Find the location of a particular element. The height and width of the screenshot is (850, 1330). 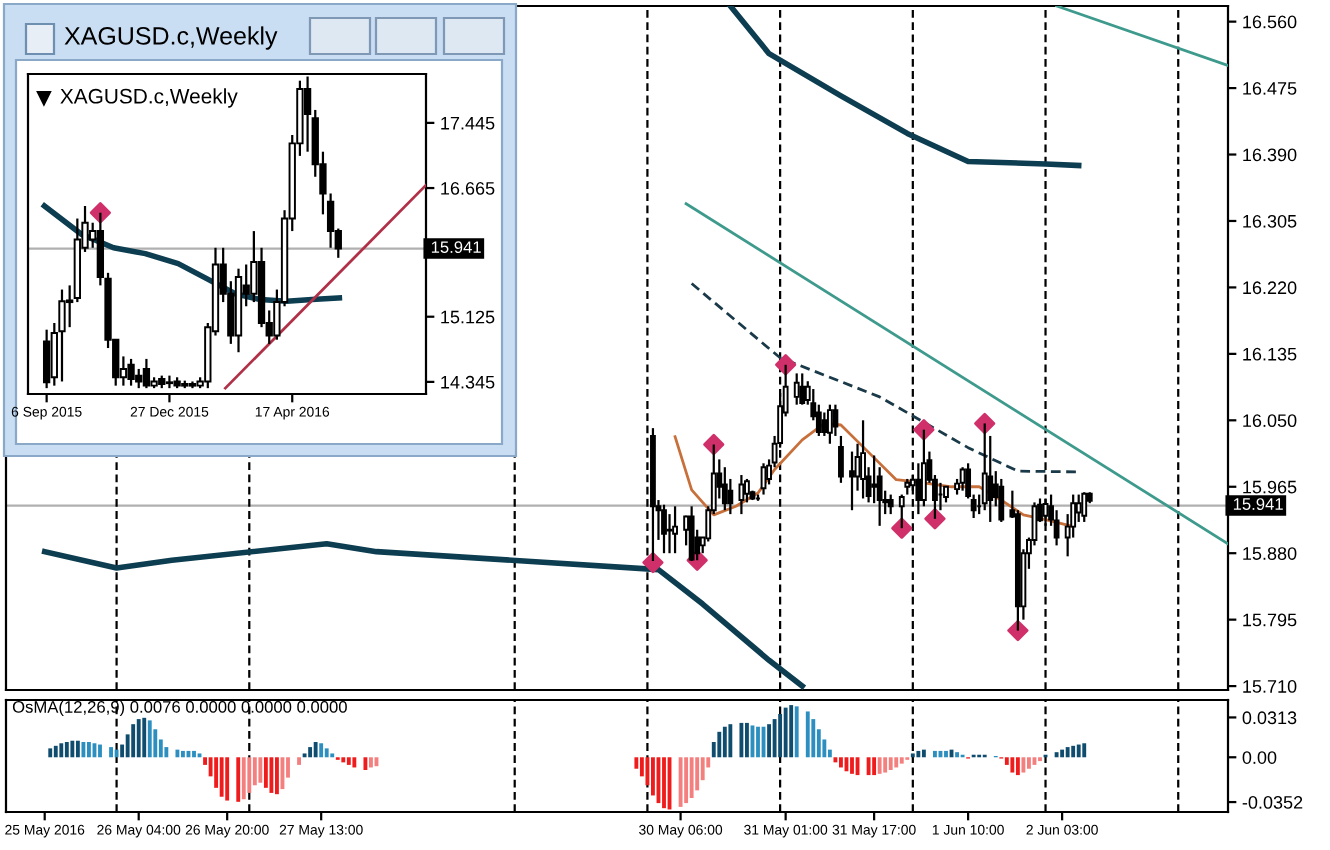

y-tick-label: 15.965 is located at coordinates (1270, 487).